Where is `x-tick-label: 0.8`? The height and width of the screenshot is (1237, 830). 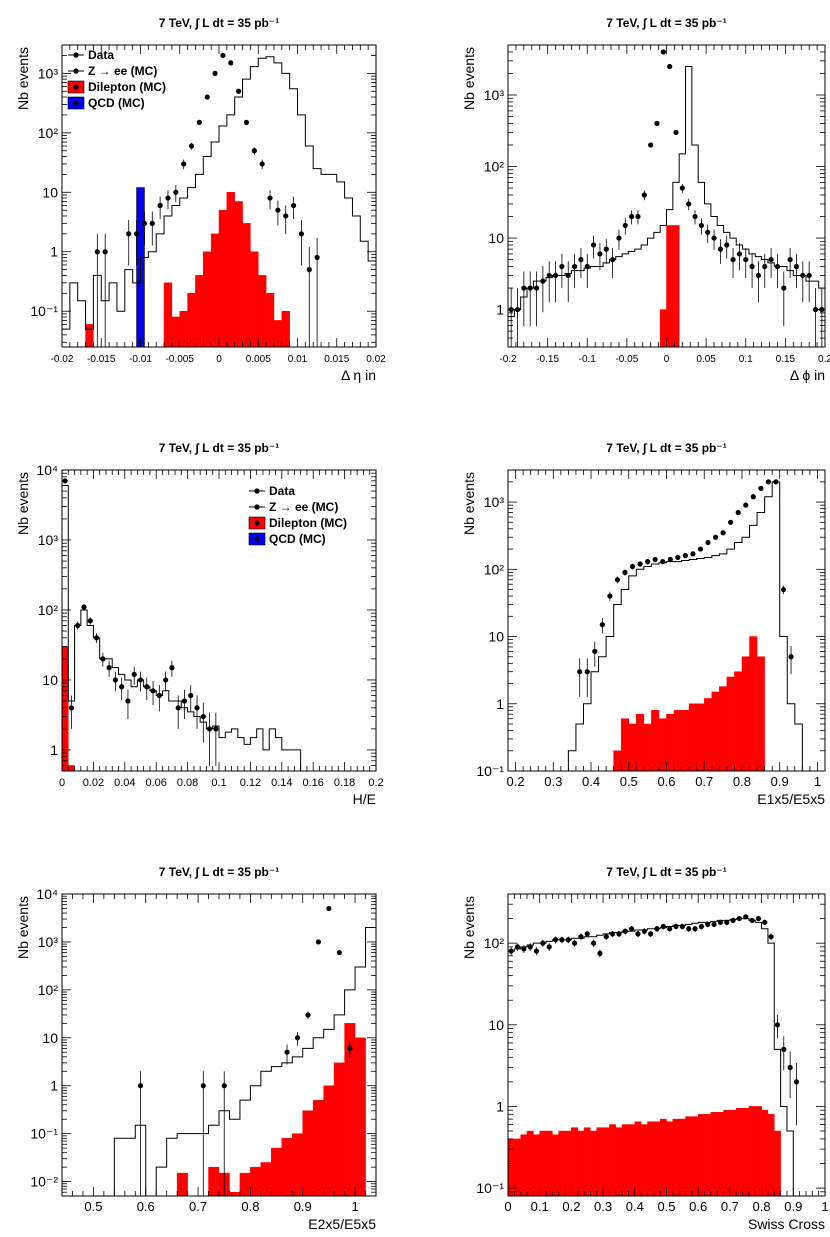 x-tick-label: 0.8 is located at coordinates (742, 781).